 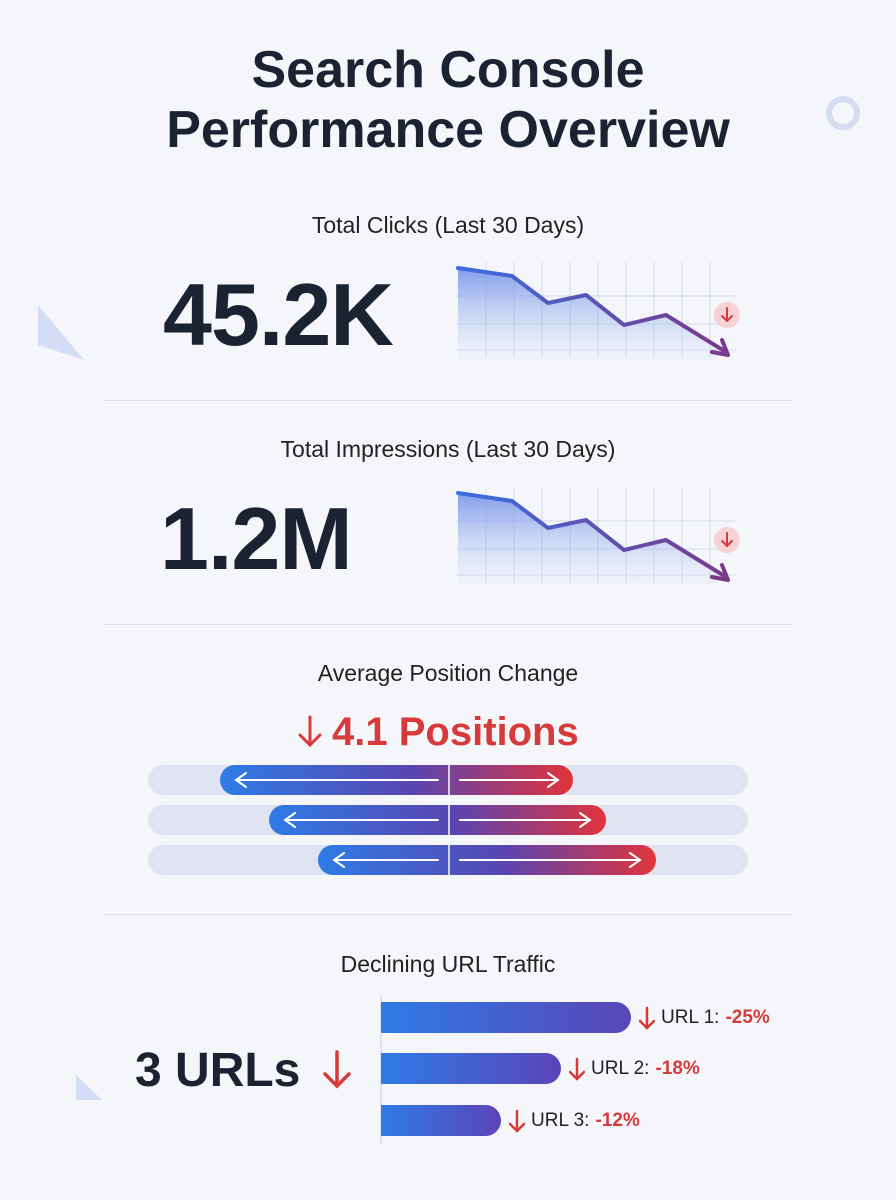 What do you see at coordinates (843, 113) in the screenshot?
I see `decor-ring` at bounding box center [843, 113].